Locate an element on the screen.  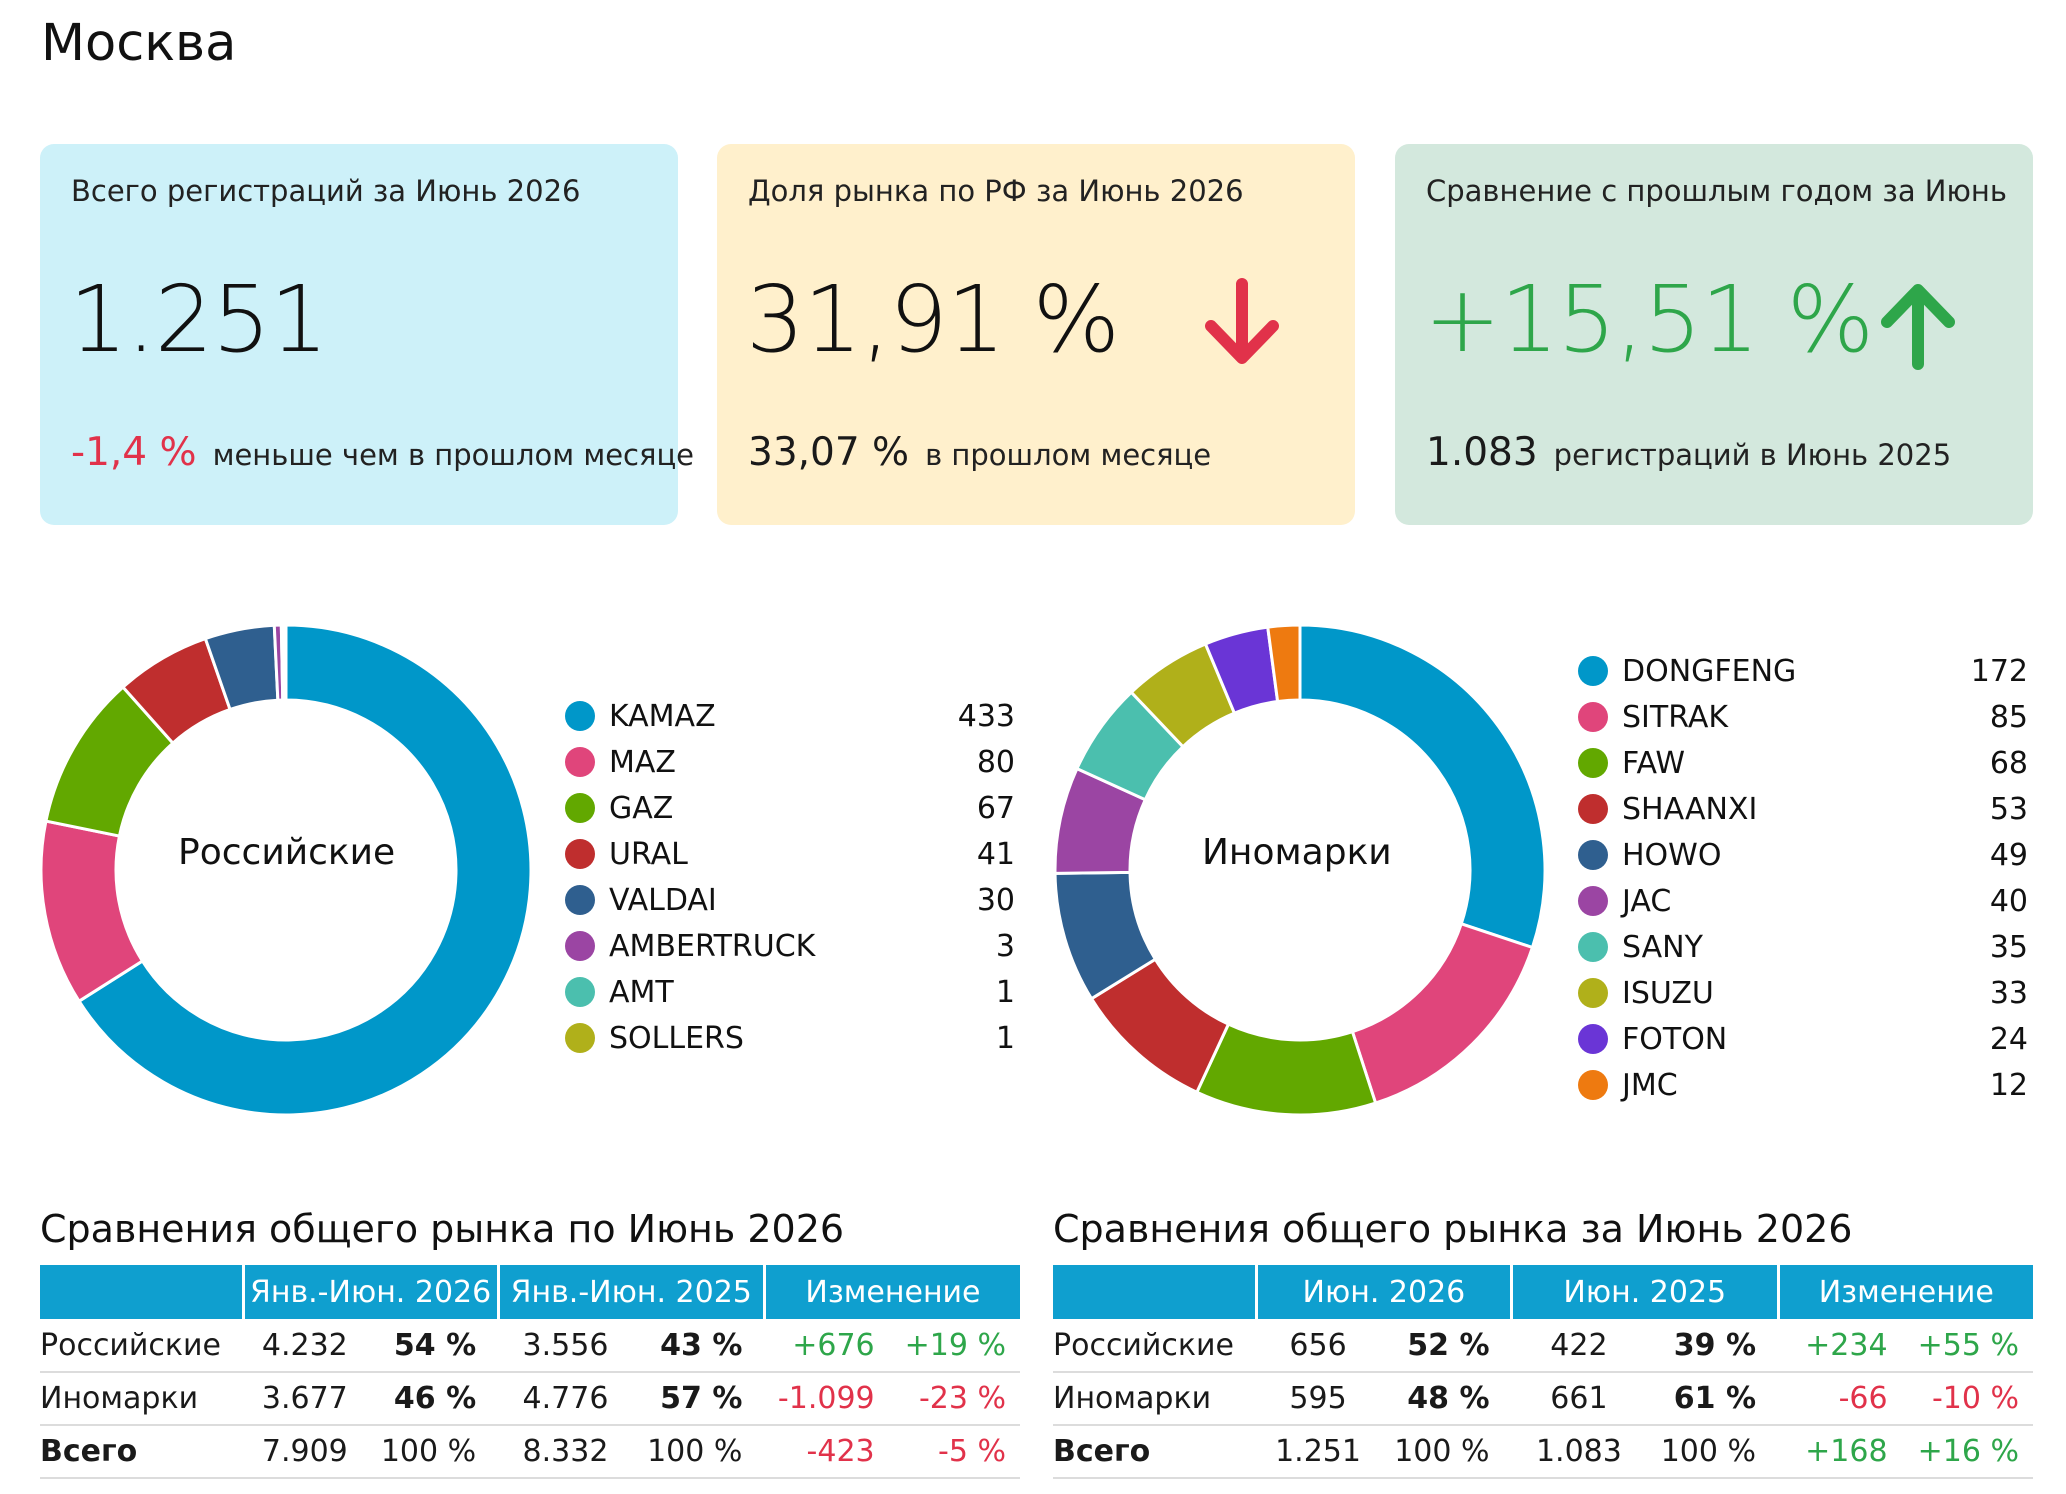
legend-label: AMT is located at coordinates (641, 992).